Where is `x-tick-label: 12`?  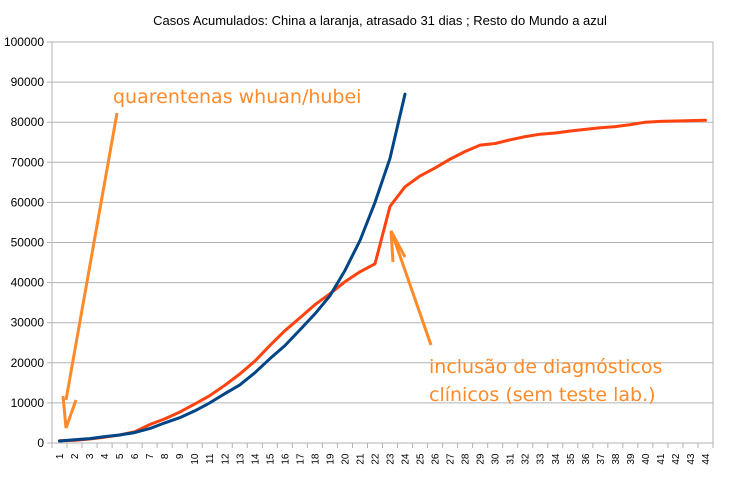 x-tick-label: 12 is located at coordinates (225, 459).